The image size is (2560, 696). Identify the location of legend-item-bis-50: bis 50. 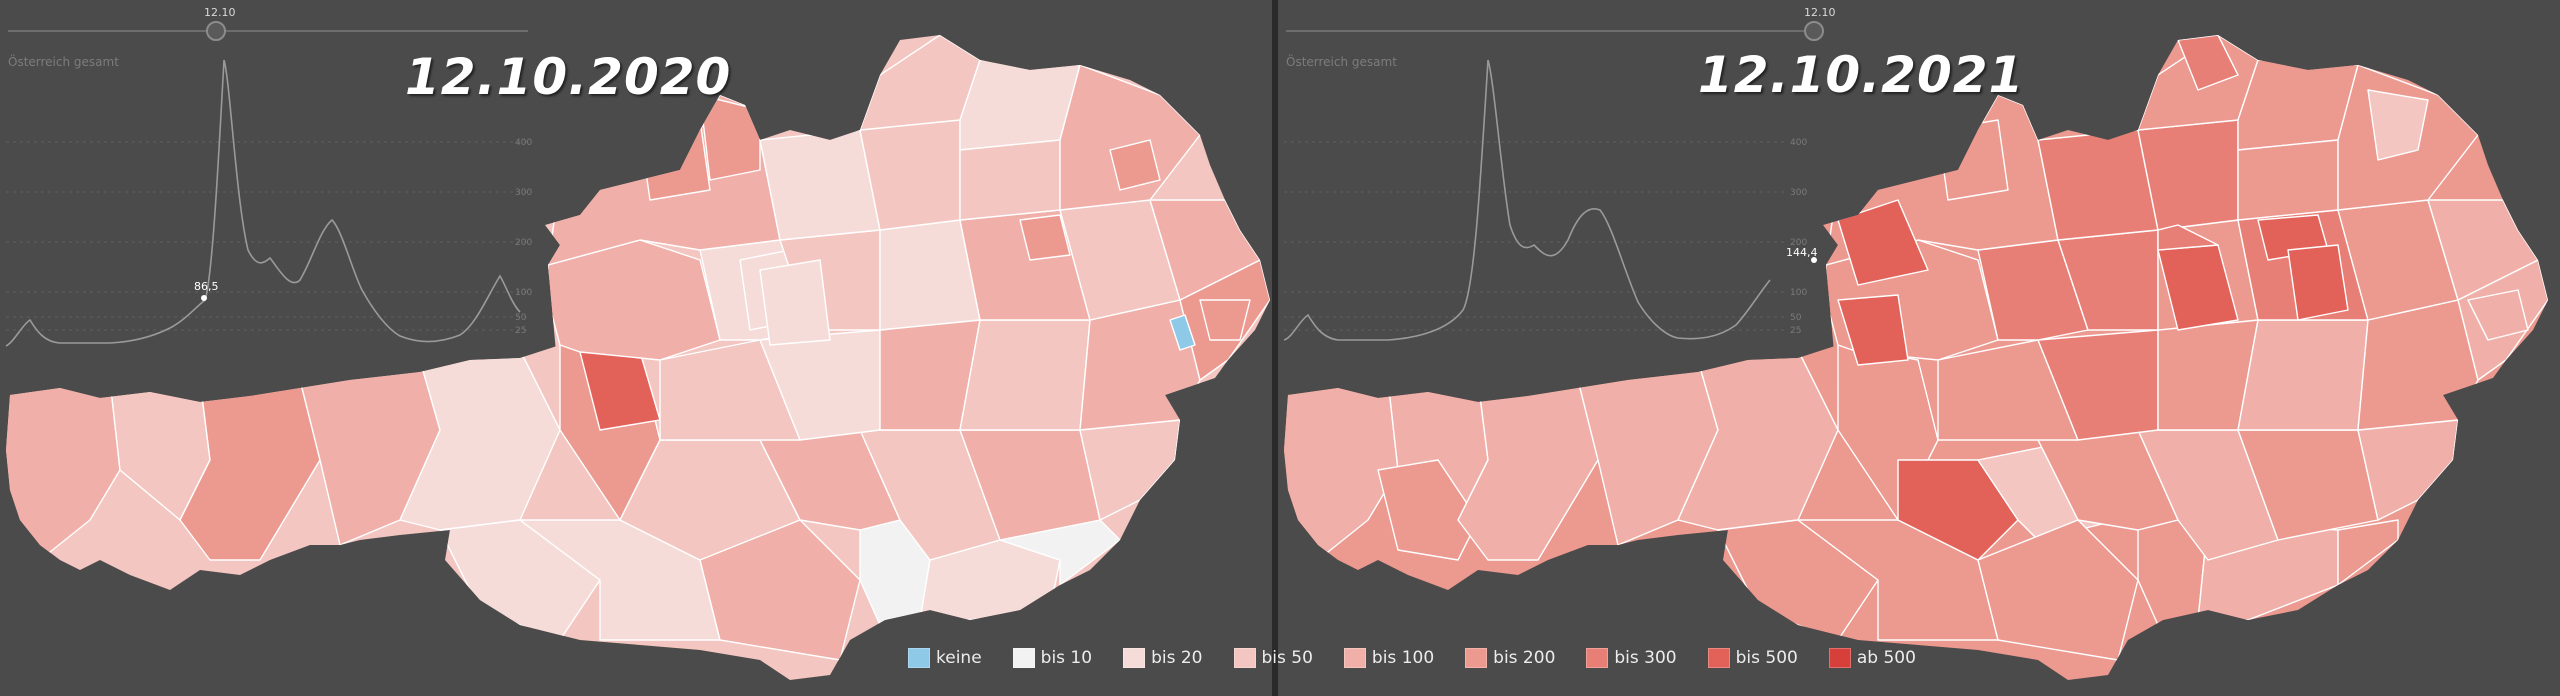
(1273, 658).